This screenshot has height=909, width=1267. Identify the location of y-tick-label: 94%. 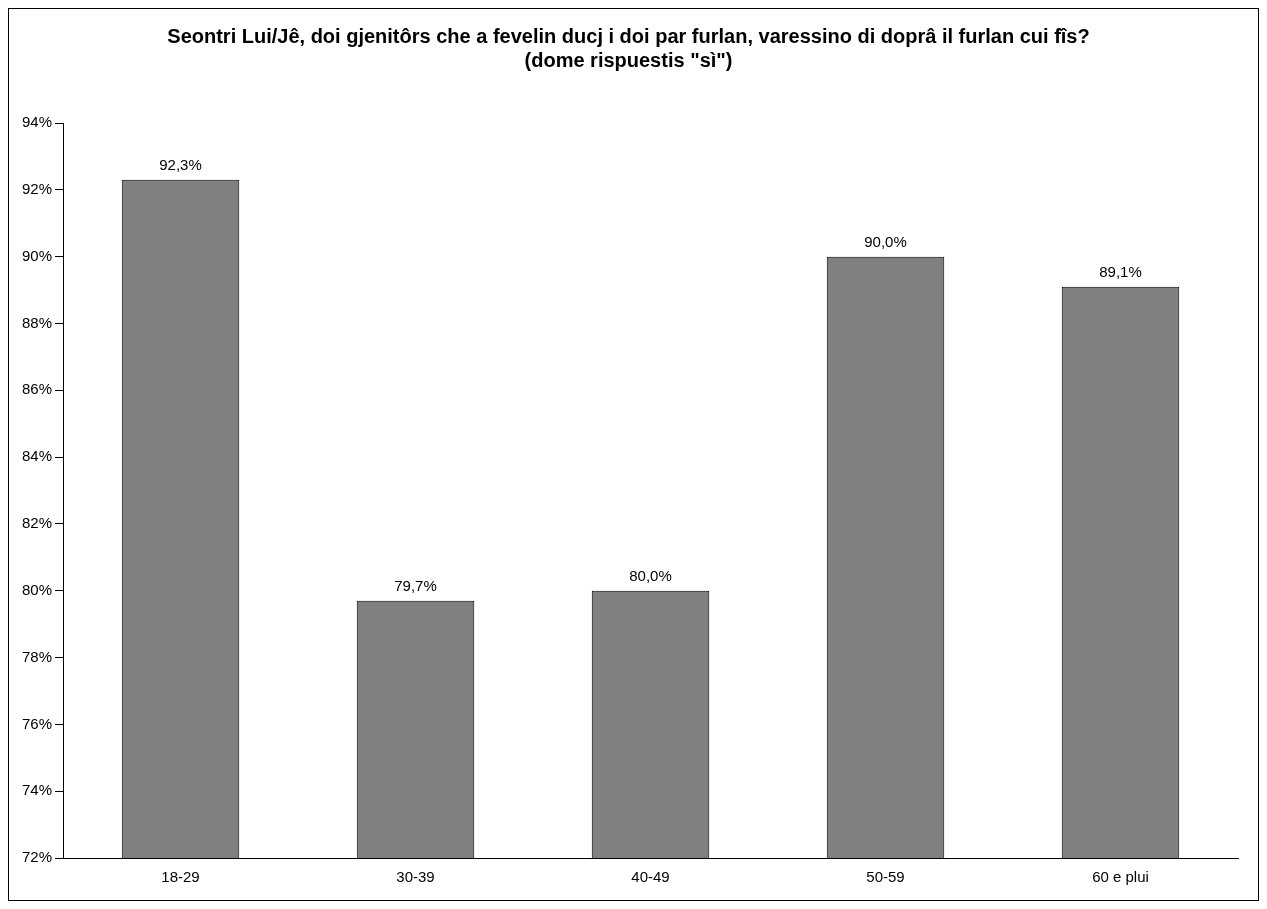
(37, 122).